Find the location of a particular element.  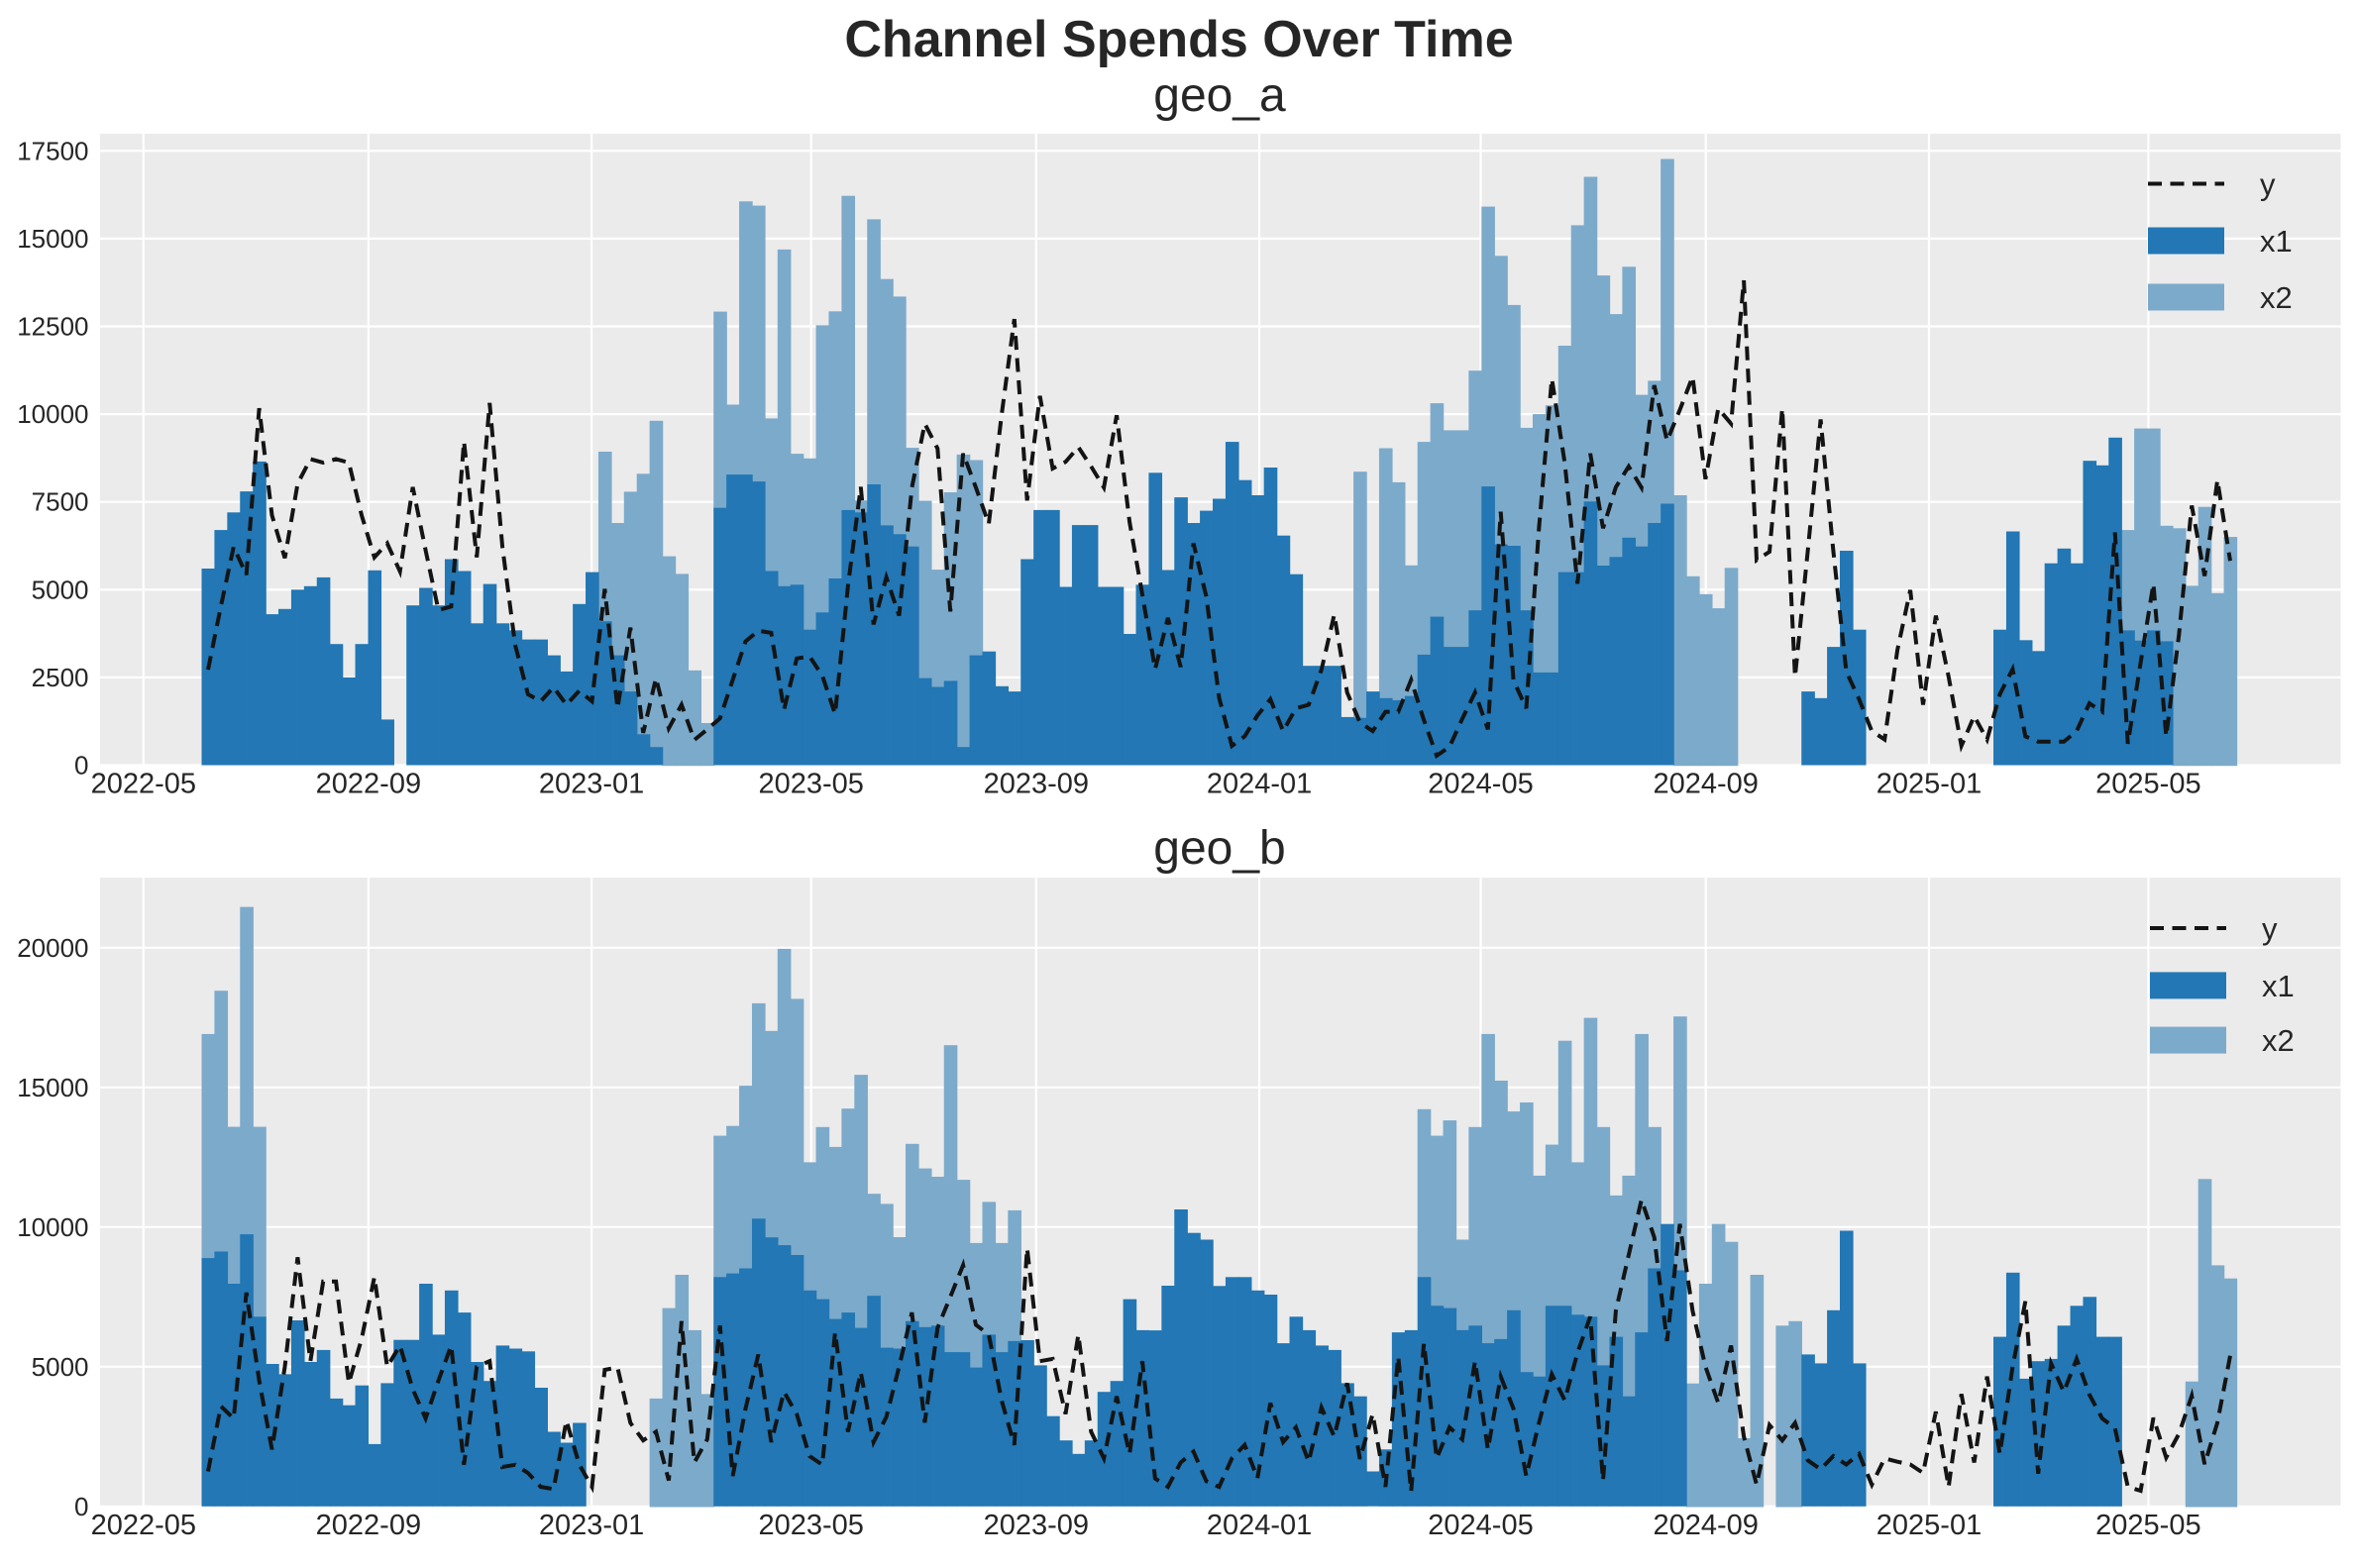

svg-text: 20000 is located at coordinates (52, 948).